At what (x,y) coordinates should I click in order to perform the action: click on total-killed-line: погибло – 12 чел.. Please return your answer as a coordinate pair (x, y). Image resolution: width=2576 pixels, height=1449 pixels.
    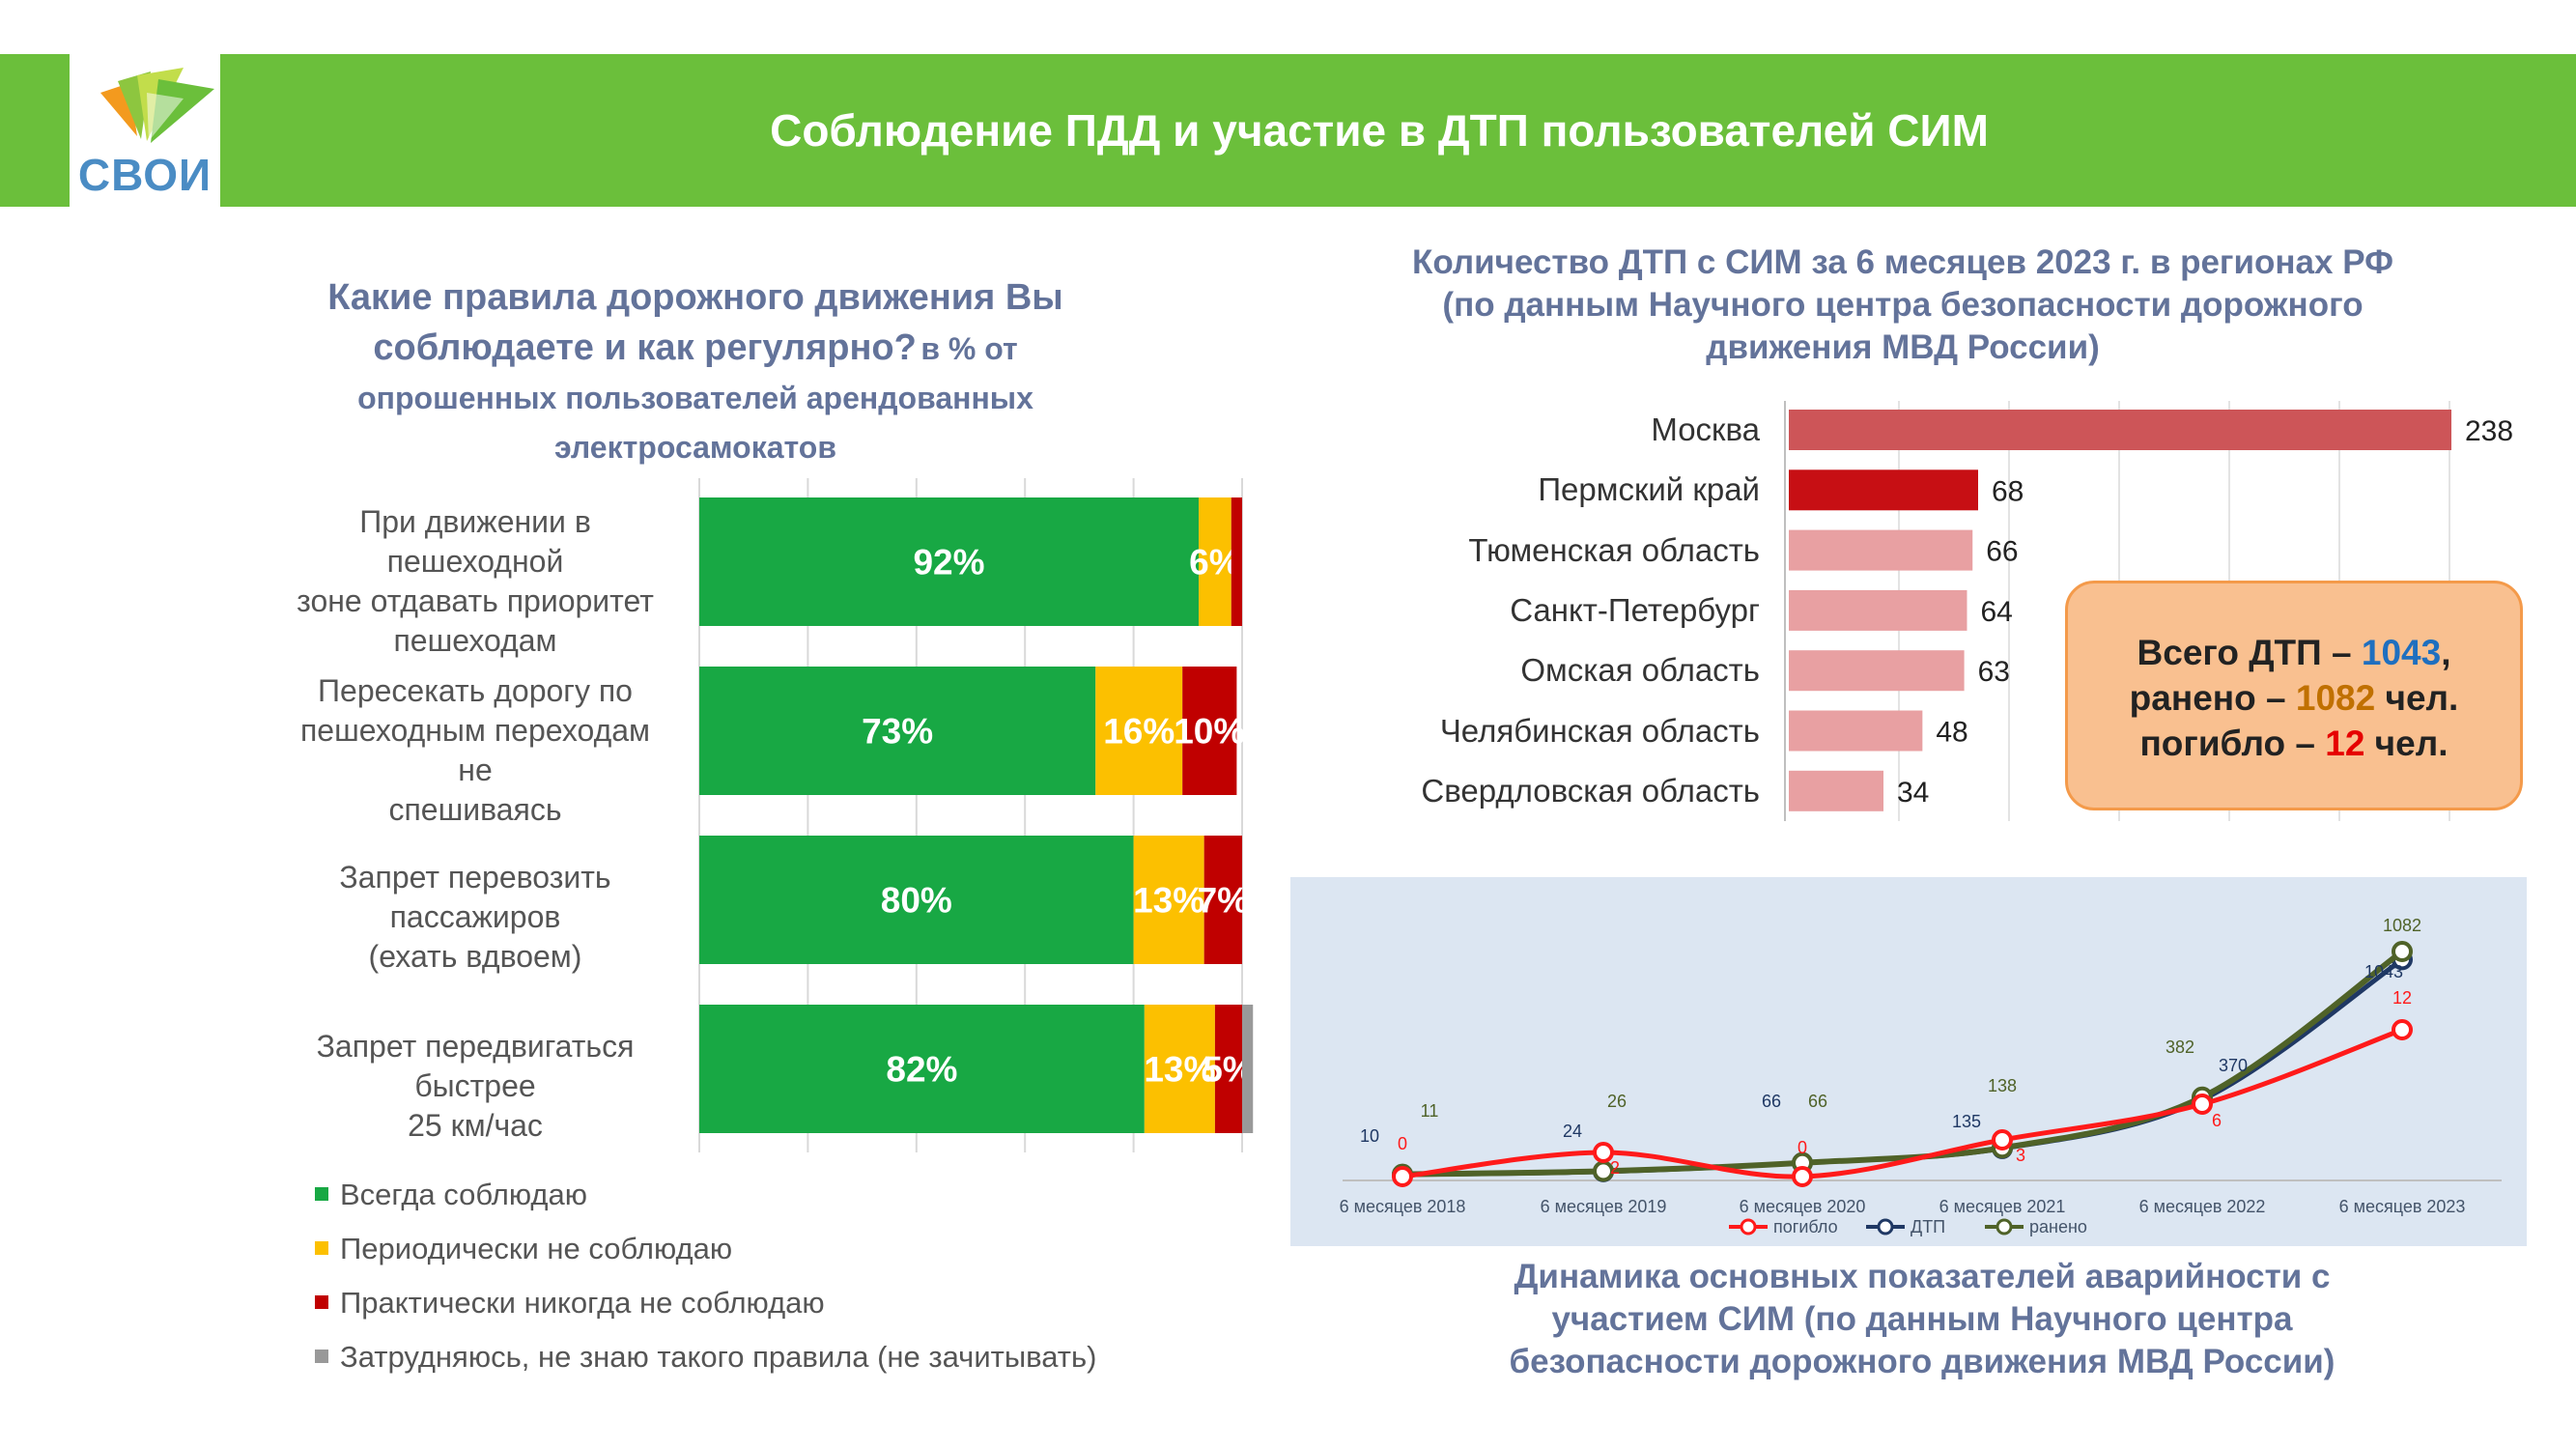
    Looking at the image, I should click on (2294, 743).